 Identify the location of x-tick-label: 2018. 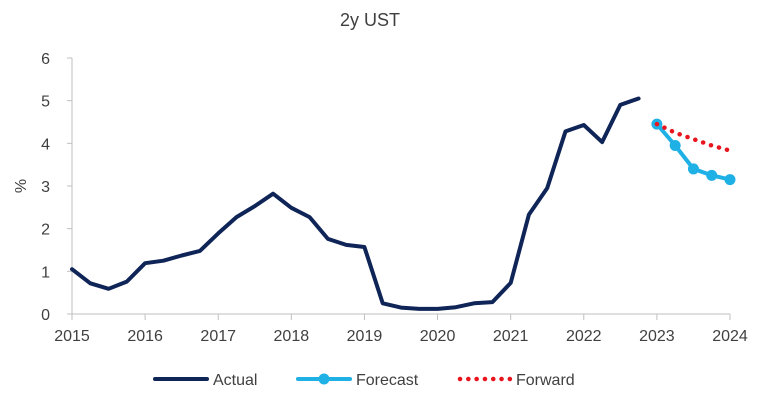
(292, 336).